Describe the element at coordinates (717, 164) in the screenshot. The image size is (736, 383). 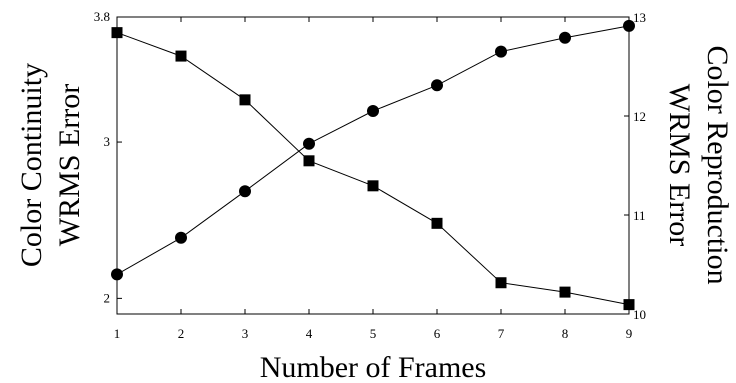
I see `right-axis-title-line1: Color Reproduction` at that location.